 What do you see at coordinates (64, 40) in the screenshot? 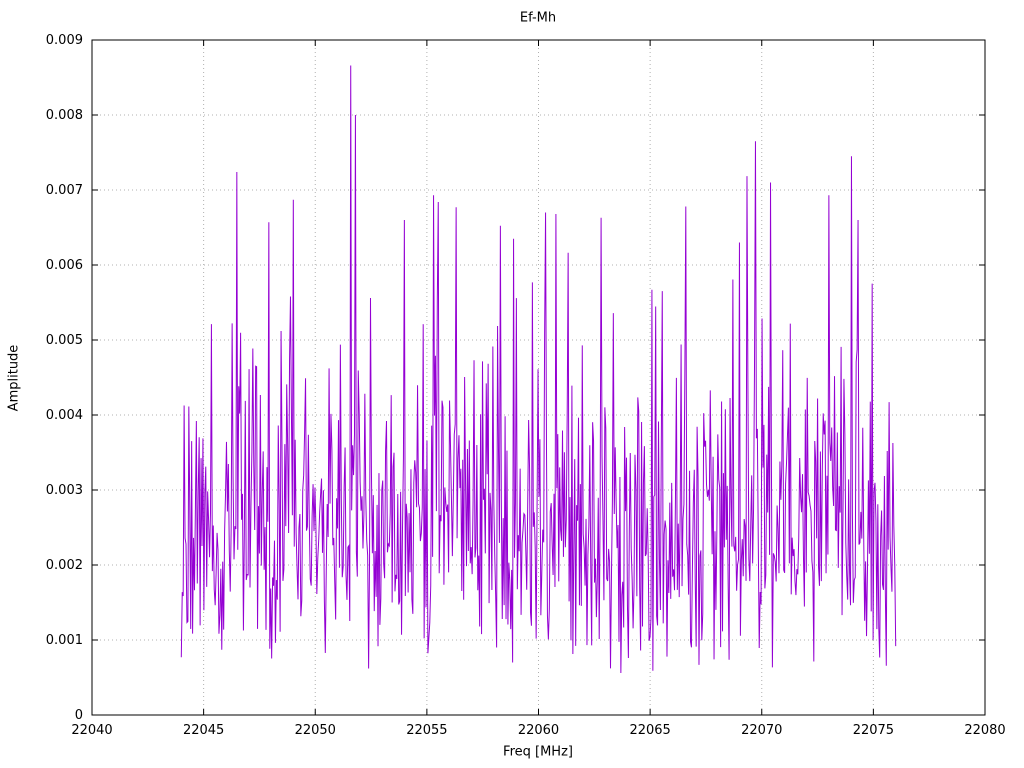
I see `y-tick-label: 0.009` at bounding box center [64, 40].